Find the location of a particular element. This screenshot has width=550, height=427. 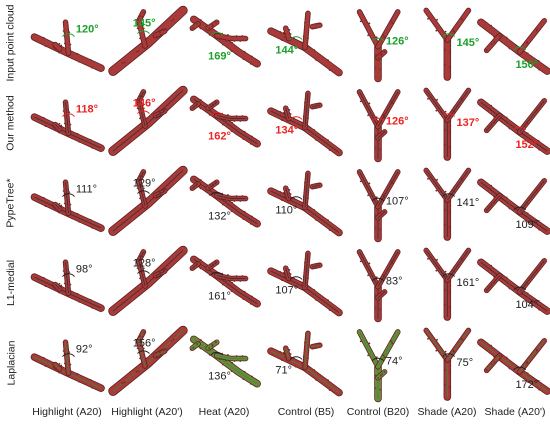

branch-cell: 161° is located at coordinates (224, 283).